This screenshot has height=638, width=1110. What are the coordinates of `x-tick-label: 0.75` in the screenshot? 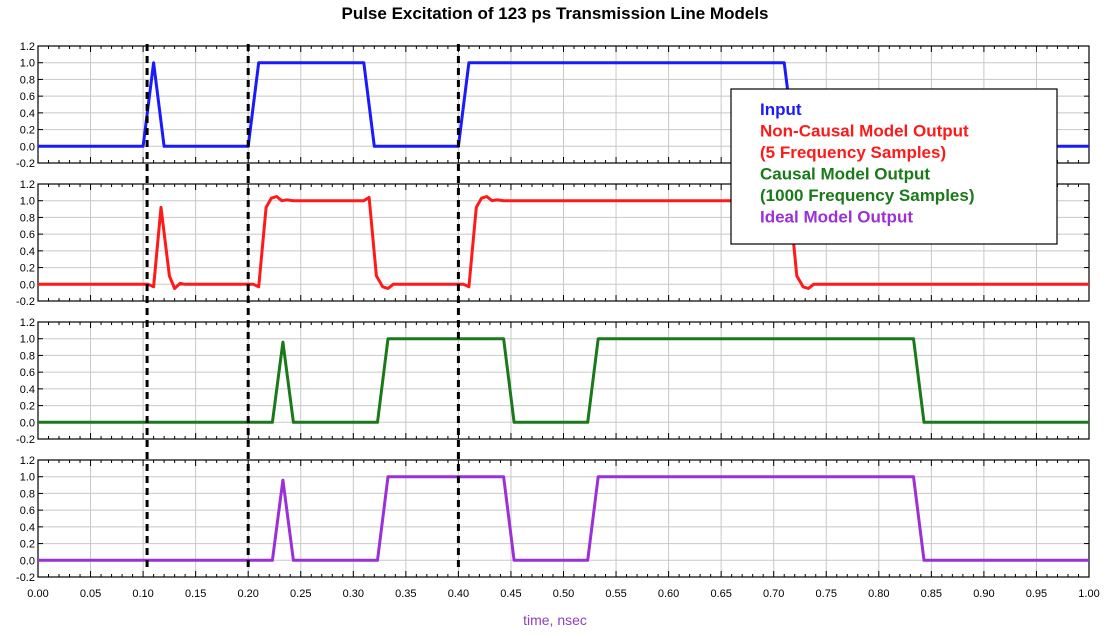 It's located at (826, 594).